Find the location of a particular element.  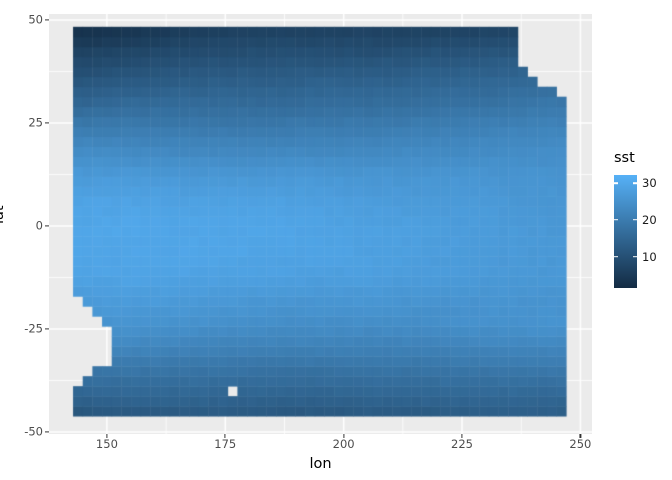

legend-tick-label: 30 is located at coordinates (649, 183).